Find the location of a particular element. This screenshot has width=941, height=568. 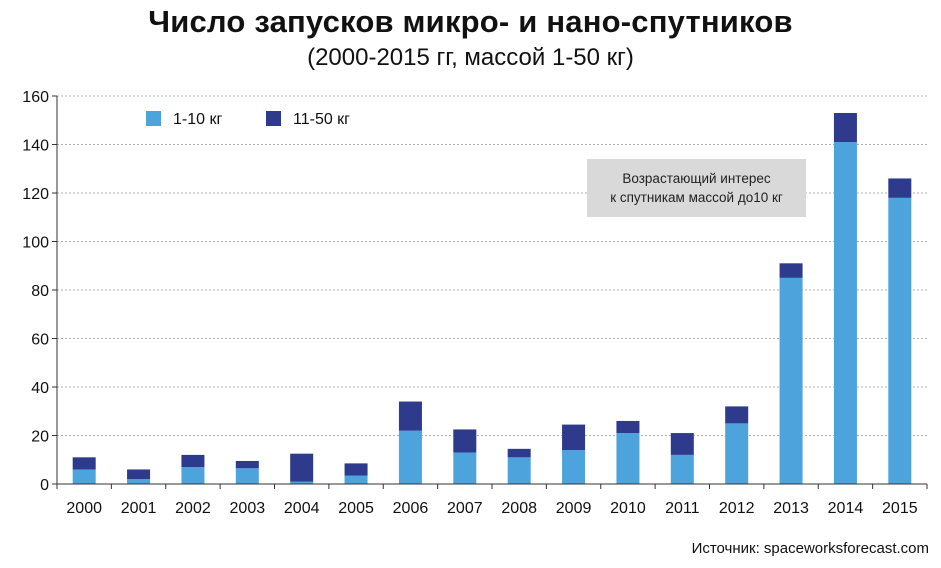

bar-small-2015 is located at coordinates (900, 340).